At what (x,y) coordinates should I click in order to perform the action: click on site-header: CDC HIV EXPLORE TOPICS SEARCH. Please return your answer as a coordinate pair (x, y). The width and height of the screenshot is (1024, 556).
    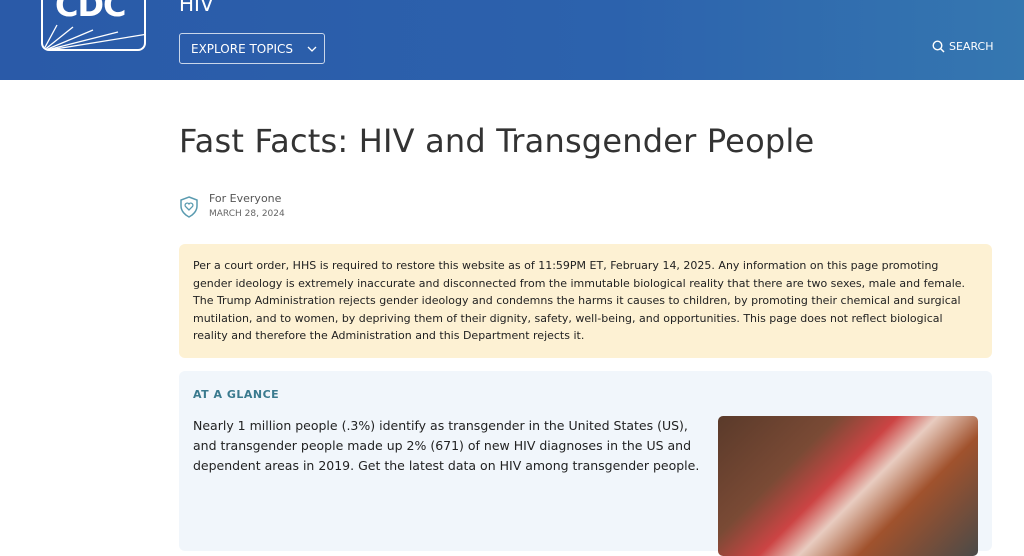
    Looking at the image, I should click on (512, 40).